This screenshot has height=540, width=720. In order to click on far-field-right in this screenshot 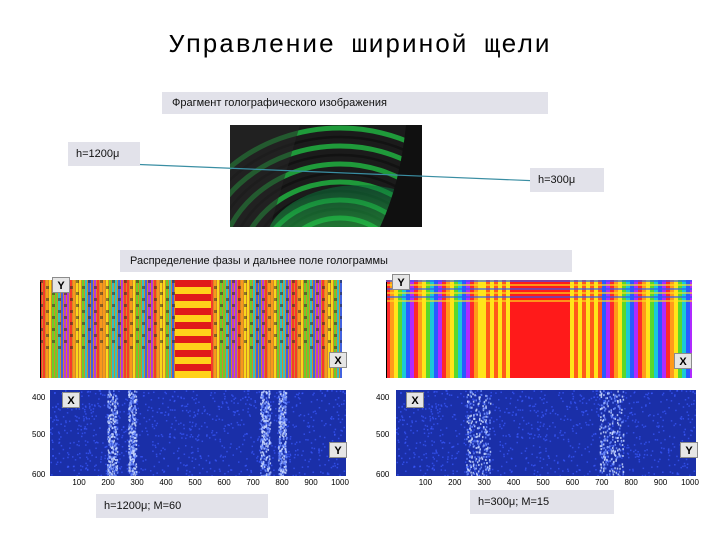, I will do `click(546, 433)`.